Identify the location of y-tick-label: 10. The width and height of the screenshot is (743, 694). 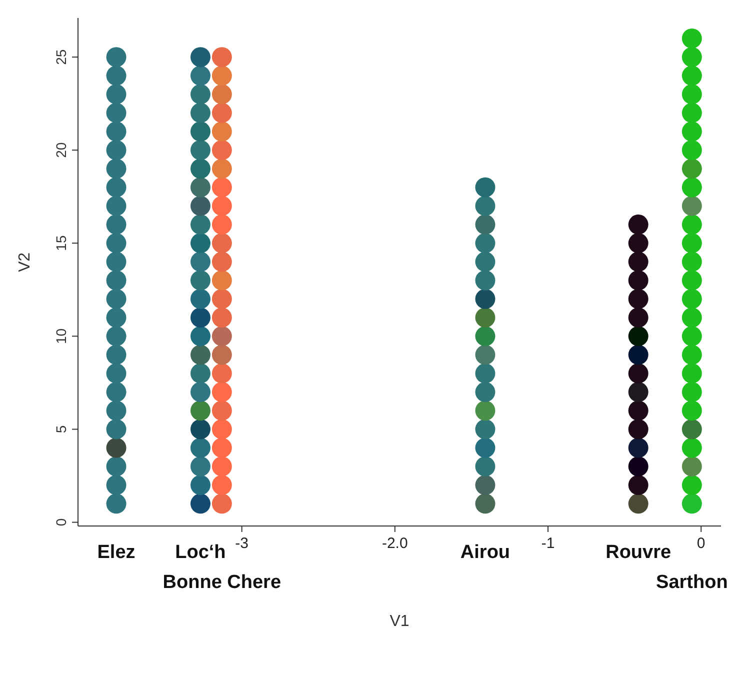
(61, 336).